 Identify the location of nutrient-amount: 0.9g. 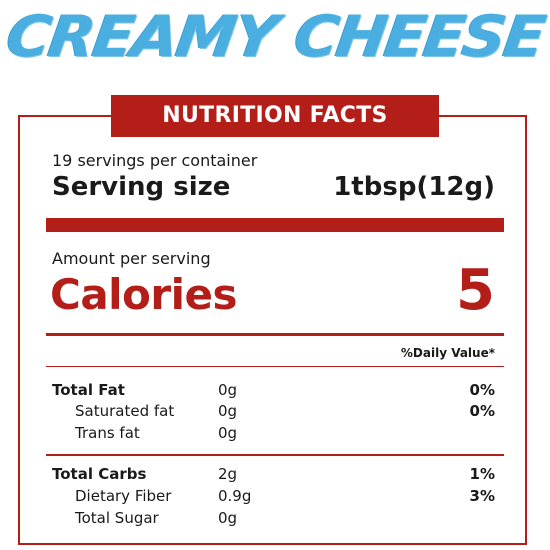
(235, 496).